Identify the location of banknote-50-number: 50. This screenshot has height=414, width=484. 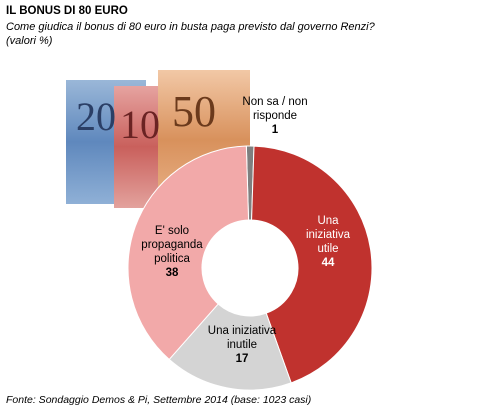
(194, 111).